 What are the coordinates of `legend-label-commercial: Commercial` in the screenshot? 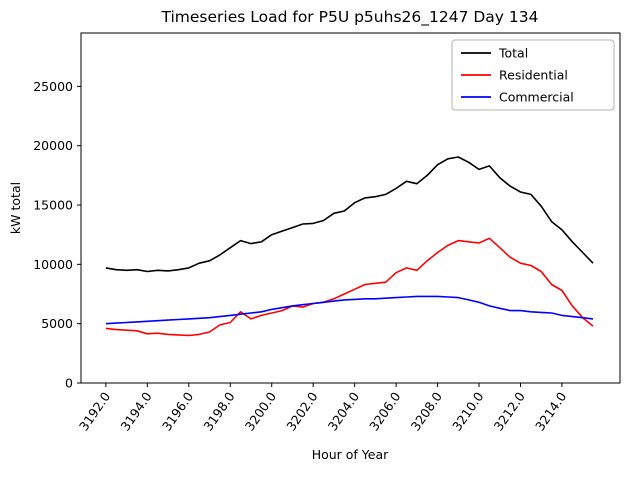 It's located at (536, 97).